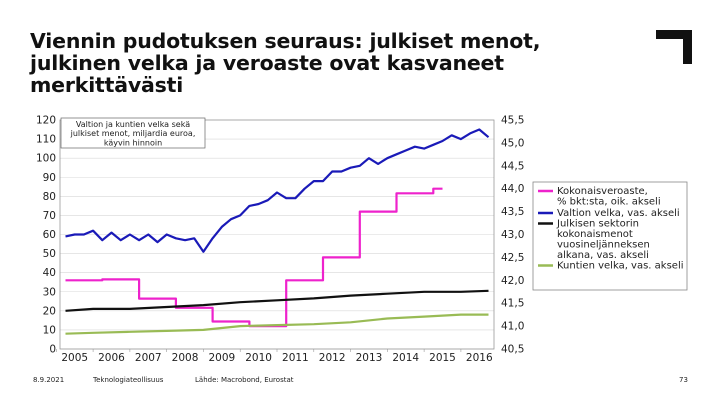 Image resolution: width=720 pixels, height=405 pixels. Describe the element at coordinates (258, 358) in the screenshot. I see `x-axis-tick-label: 2010` at that location.